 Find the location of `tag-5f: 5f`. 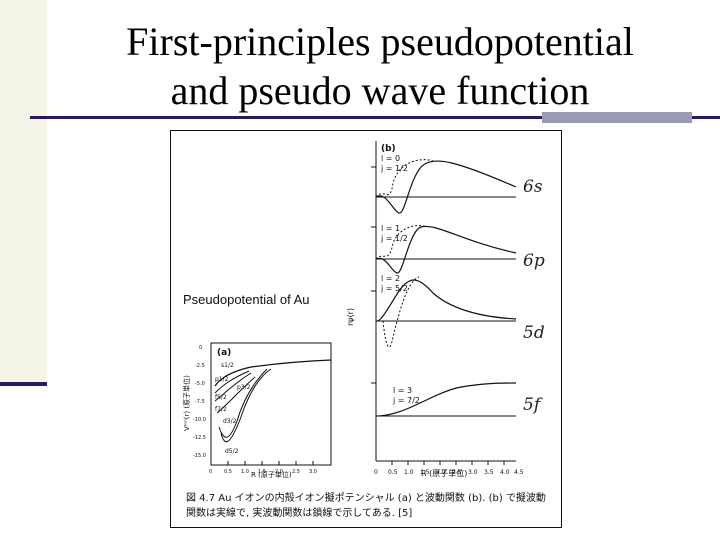

tag-5f: 5f is located at coordinates (532, 405).